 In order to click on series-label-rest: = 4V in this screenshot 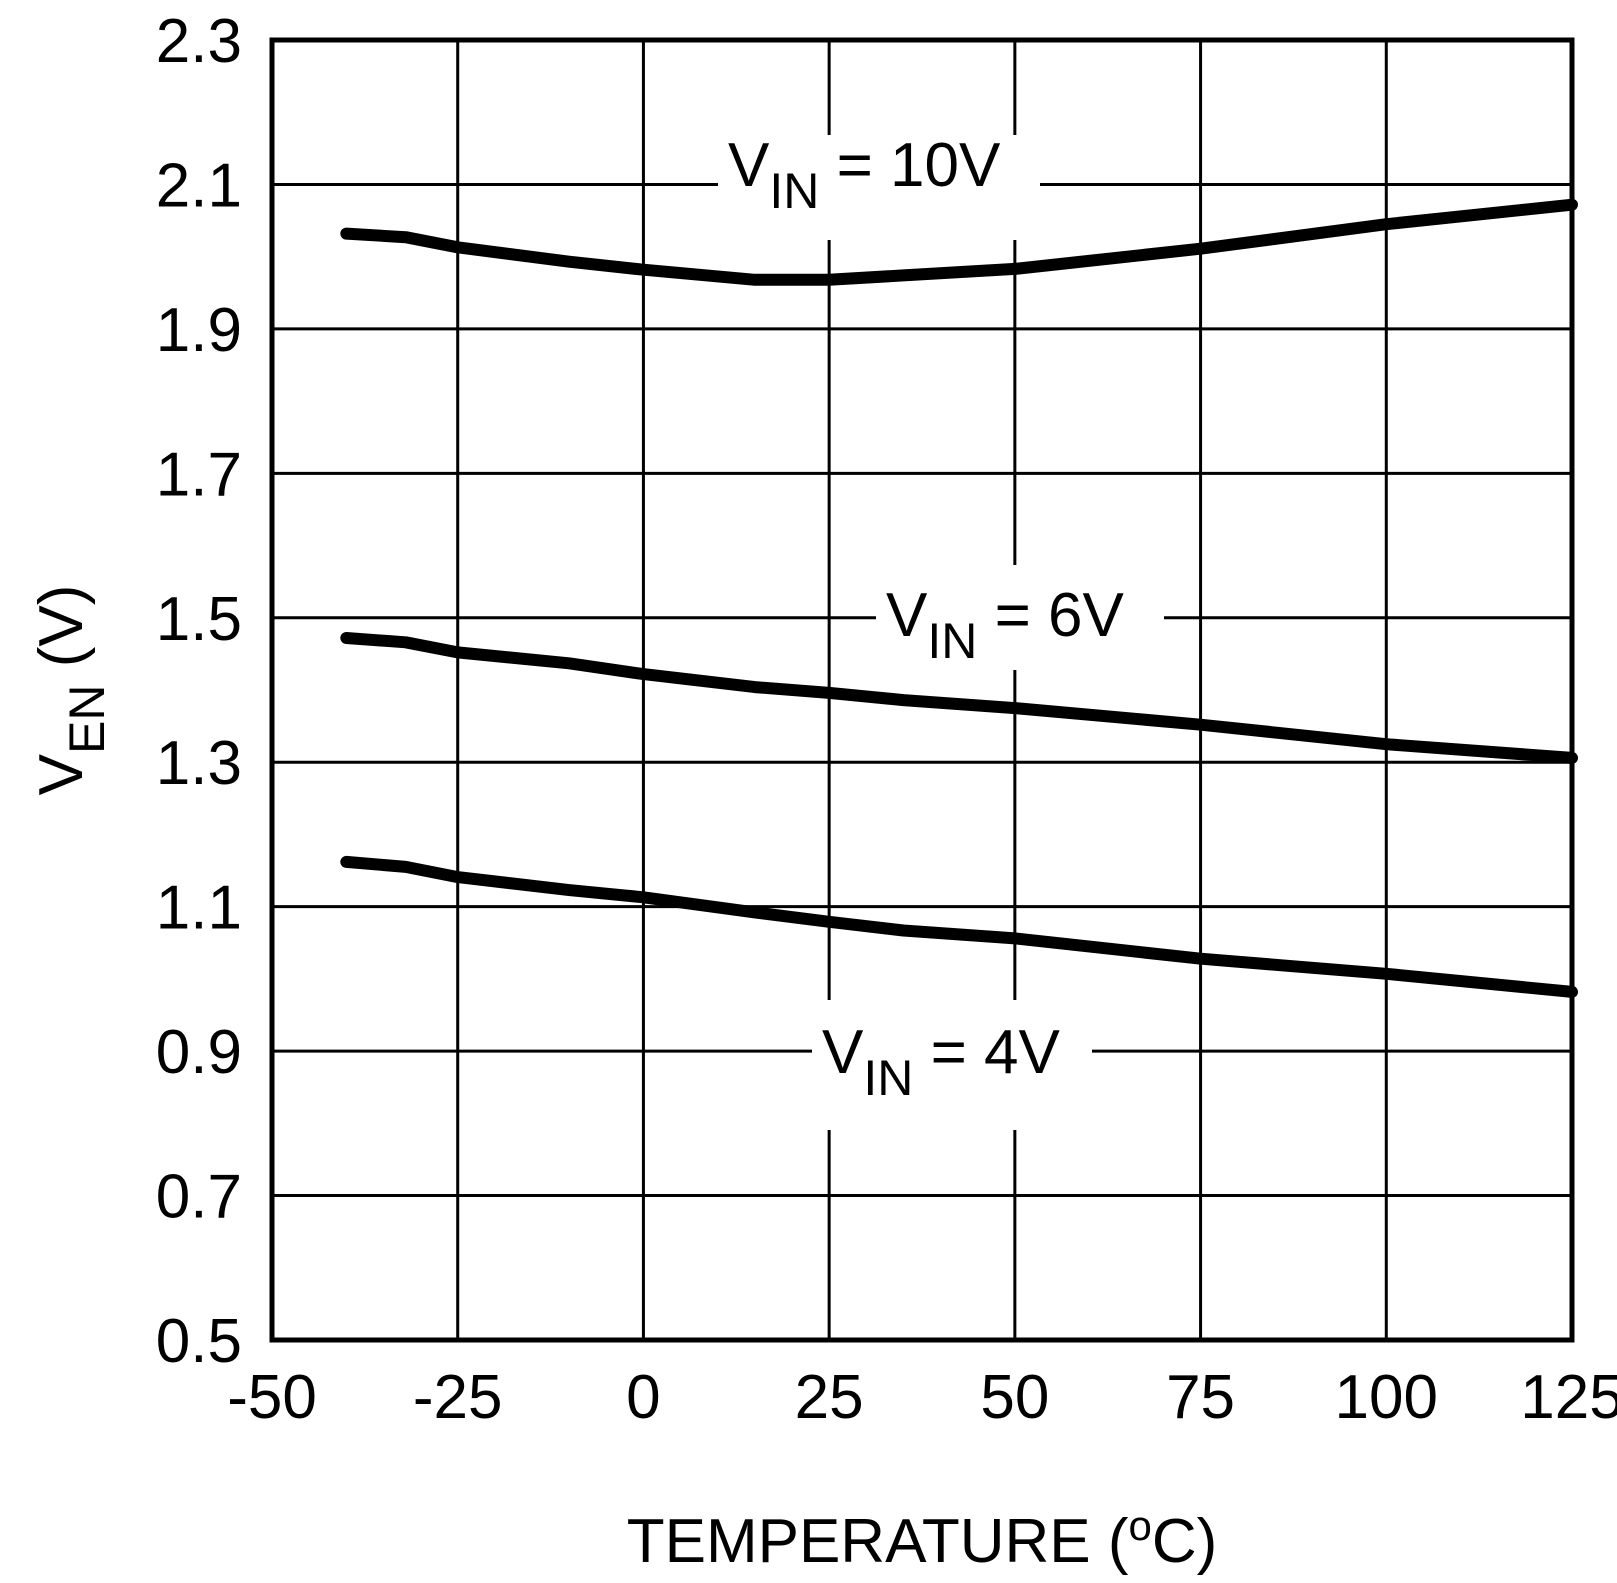, I will do `click(986, 1052)`.